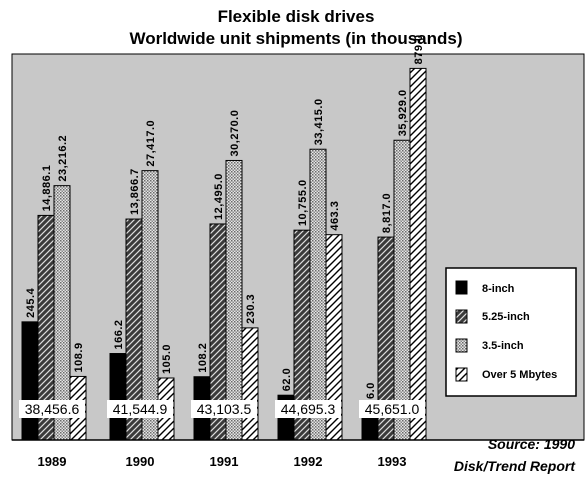 The width and height of the screenshot is (588, 482). What do you see at coordinates (461, 287) in the screenshot?
I see `legend-swatch-8-inch` at bounding box center [461, 287].